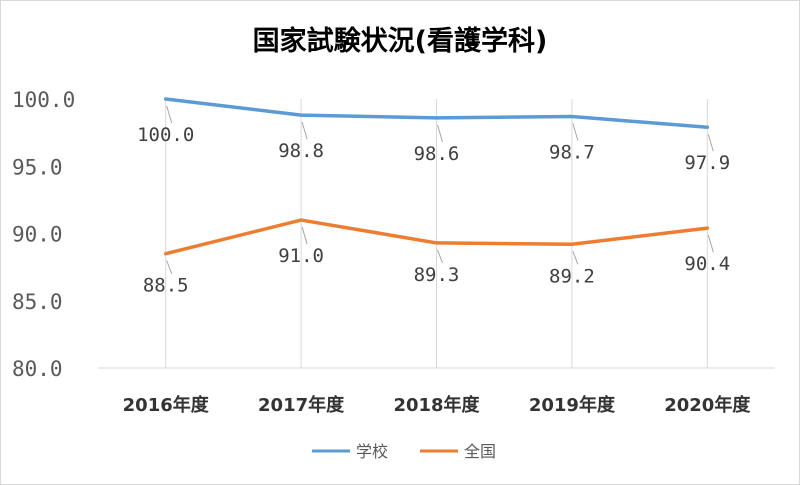 Image resolution: width=800 pixels, height=485 pixels. What do you see at coordinates (572, 152) in the screenshot?
I see `data-label: 98.7` at bounding box center [572, 152].